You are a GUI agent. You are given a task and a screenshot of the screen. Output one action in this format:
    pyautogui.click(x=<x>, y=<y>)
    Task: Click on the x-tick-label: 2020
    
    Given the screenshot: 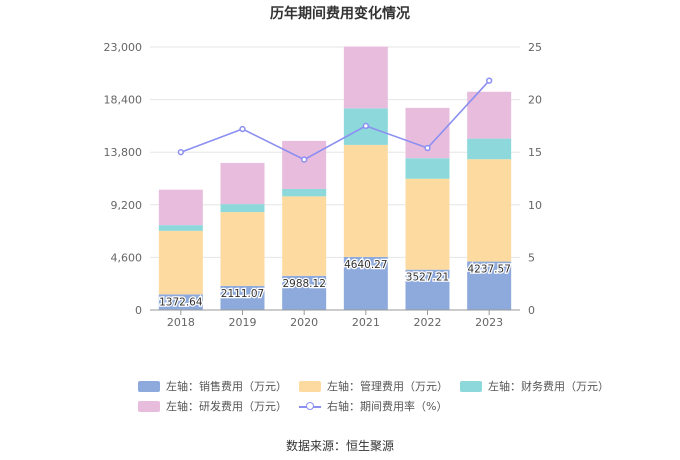 What is the action you would take?
    pyautogui.click(x=304, y=322)
    